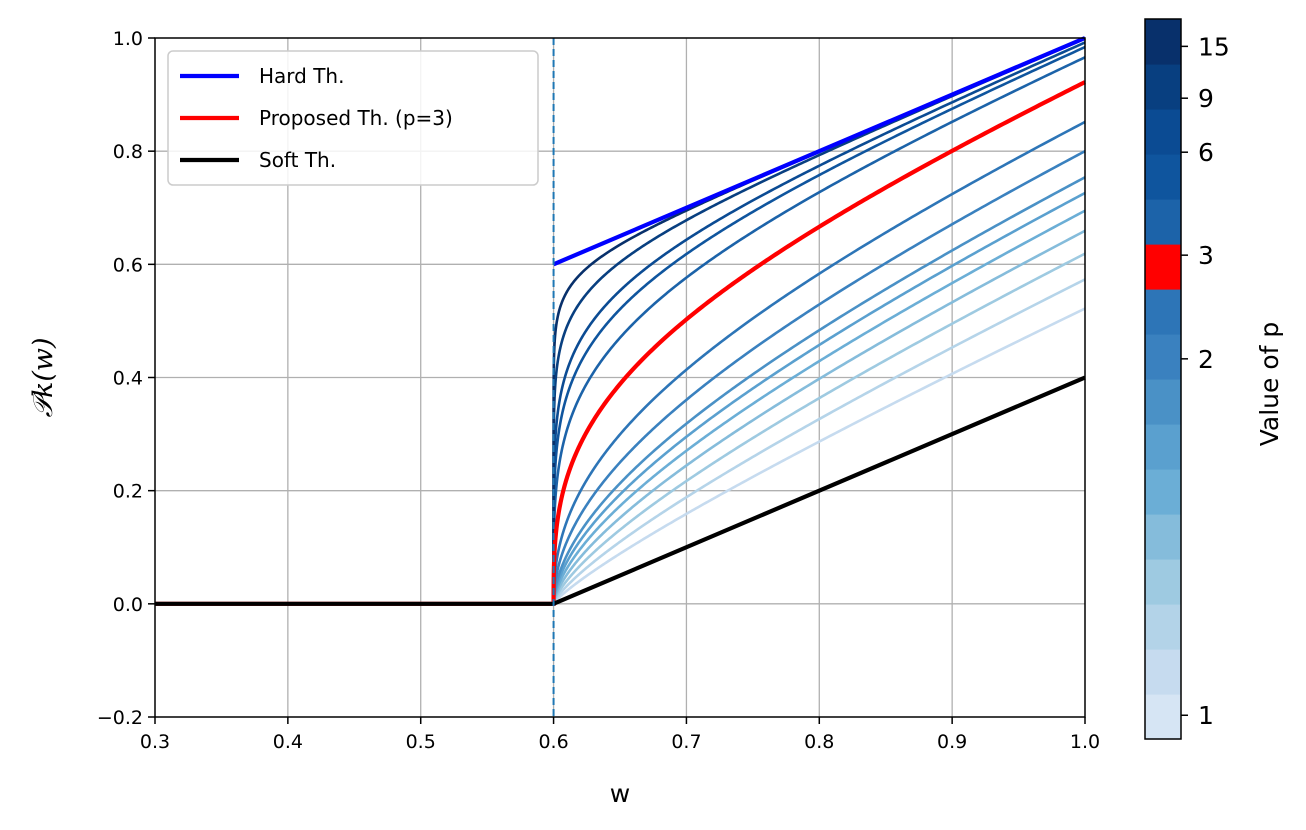  Describe the element at coordinates (297, 160) in the screenshot. I see `legend-label: Soft Th.` at that location.